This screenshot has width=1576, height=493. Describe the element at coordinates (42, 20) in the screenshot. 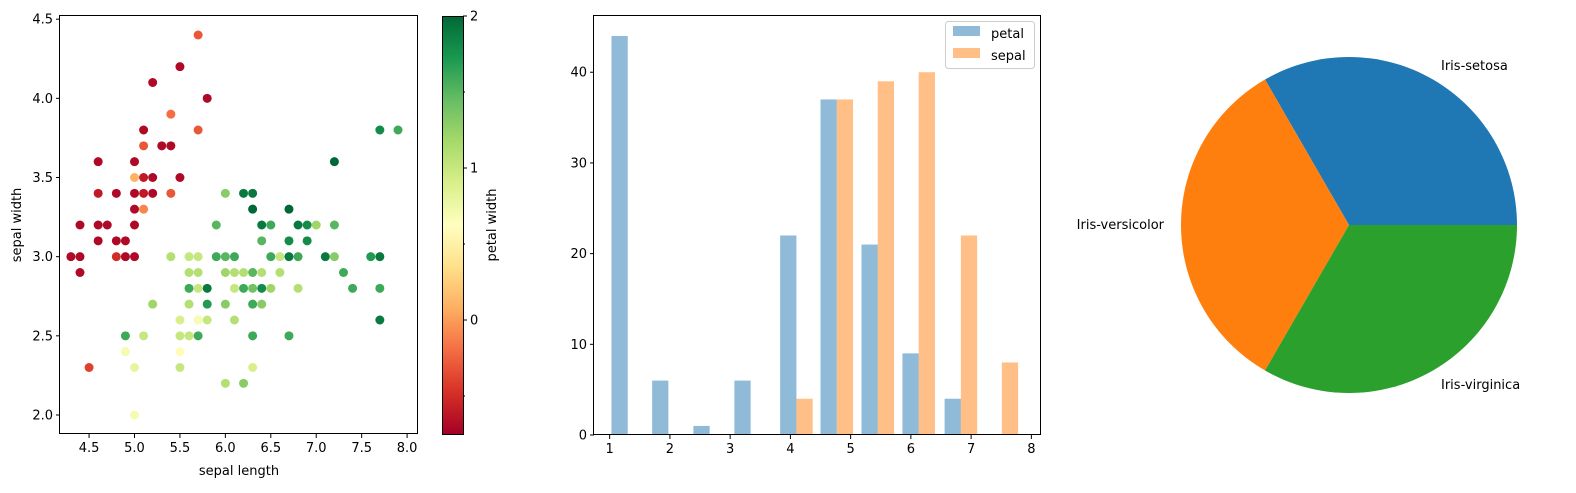

I see `scatter-y-tick-label: 4.5` at that location.